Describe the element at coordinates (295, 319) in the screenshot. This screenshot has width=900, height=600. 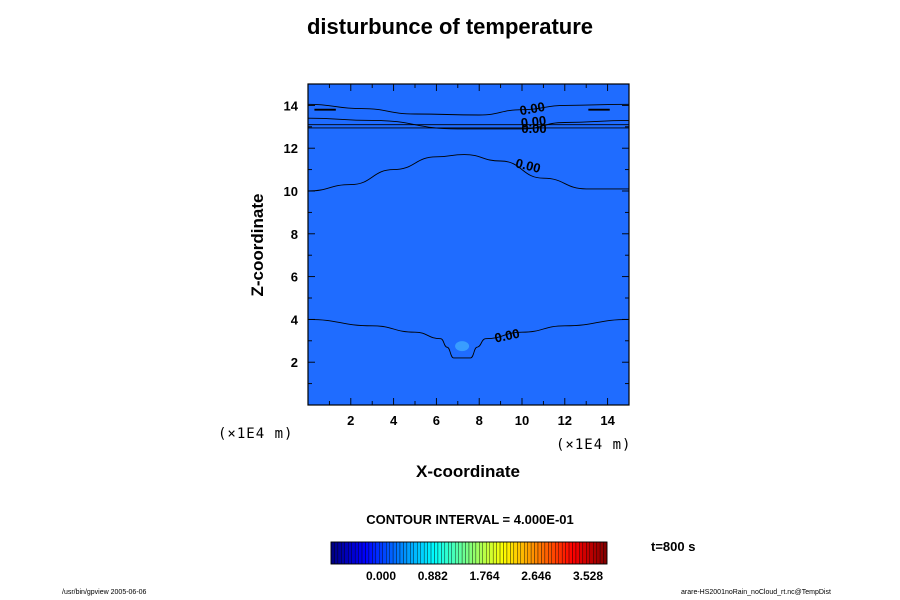
I see `y-tick-label: 4` at that location.